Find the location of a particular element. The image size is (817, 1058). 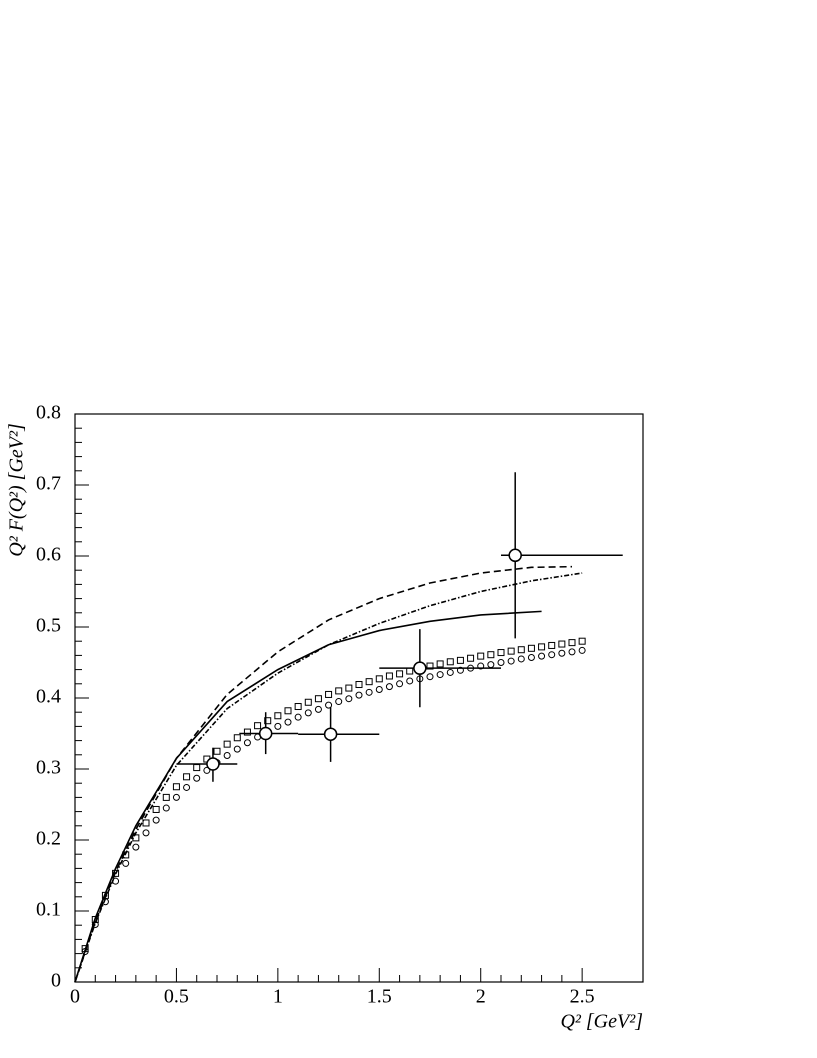

y-axis-title: Q² F(Q²) [GeV²] is located at coordinates (17, 490).